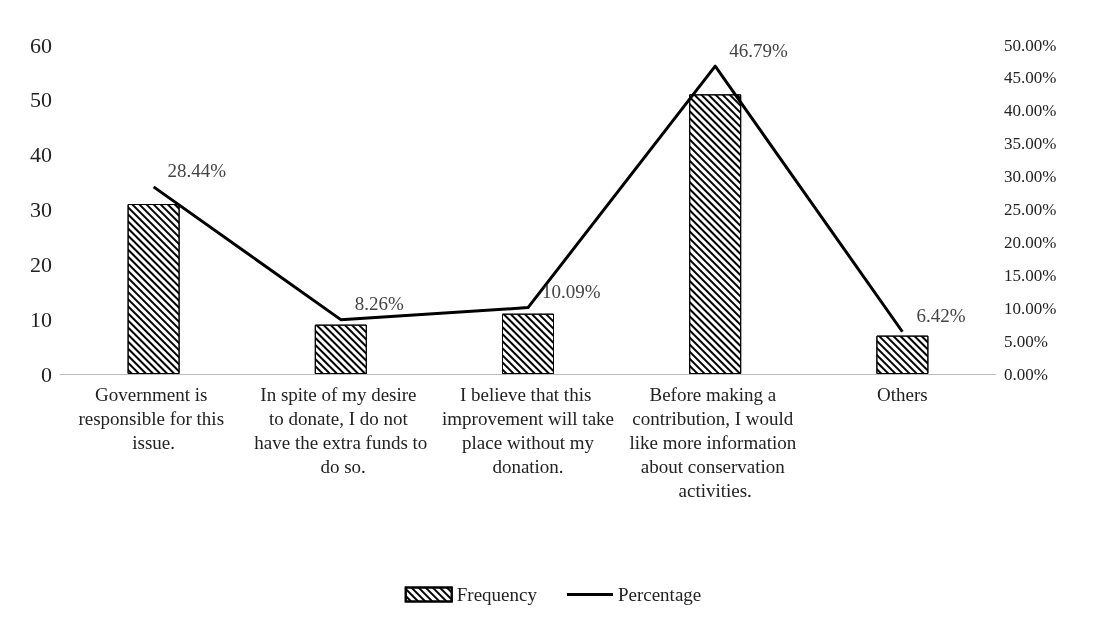  I want to click on y-tick-label: 60, so click(41, 45).